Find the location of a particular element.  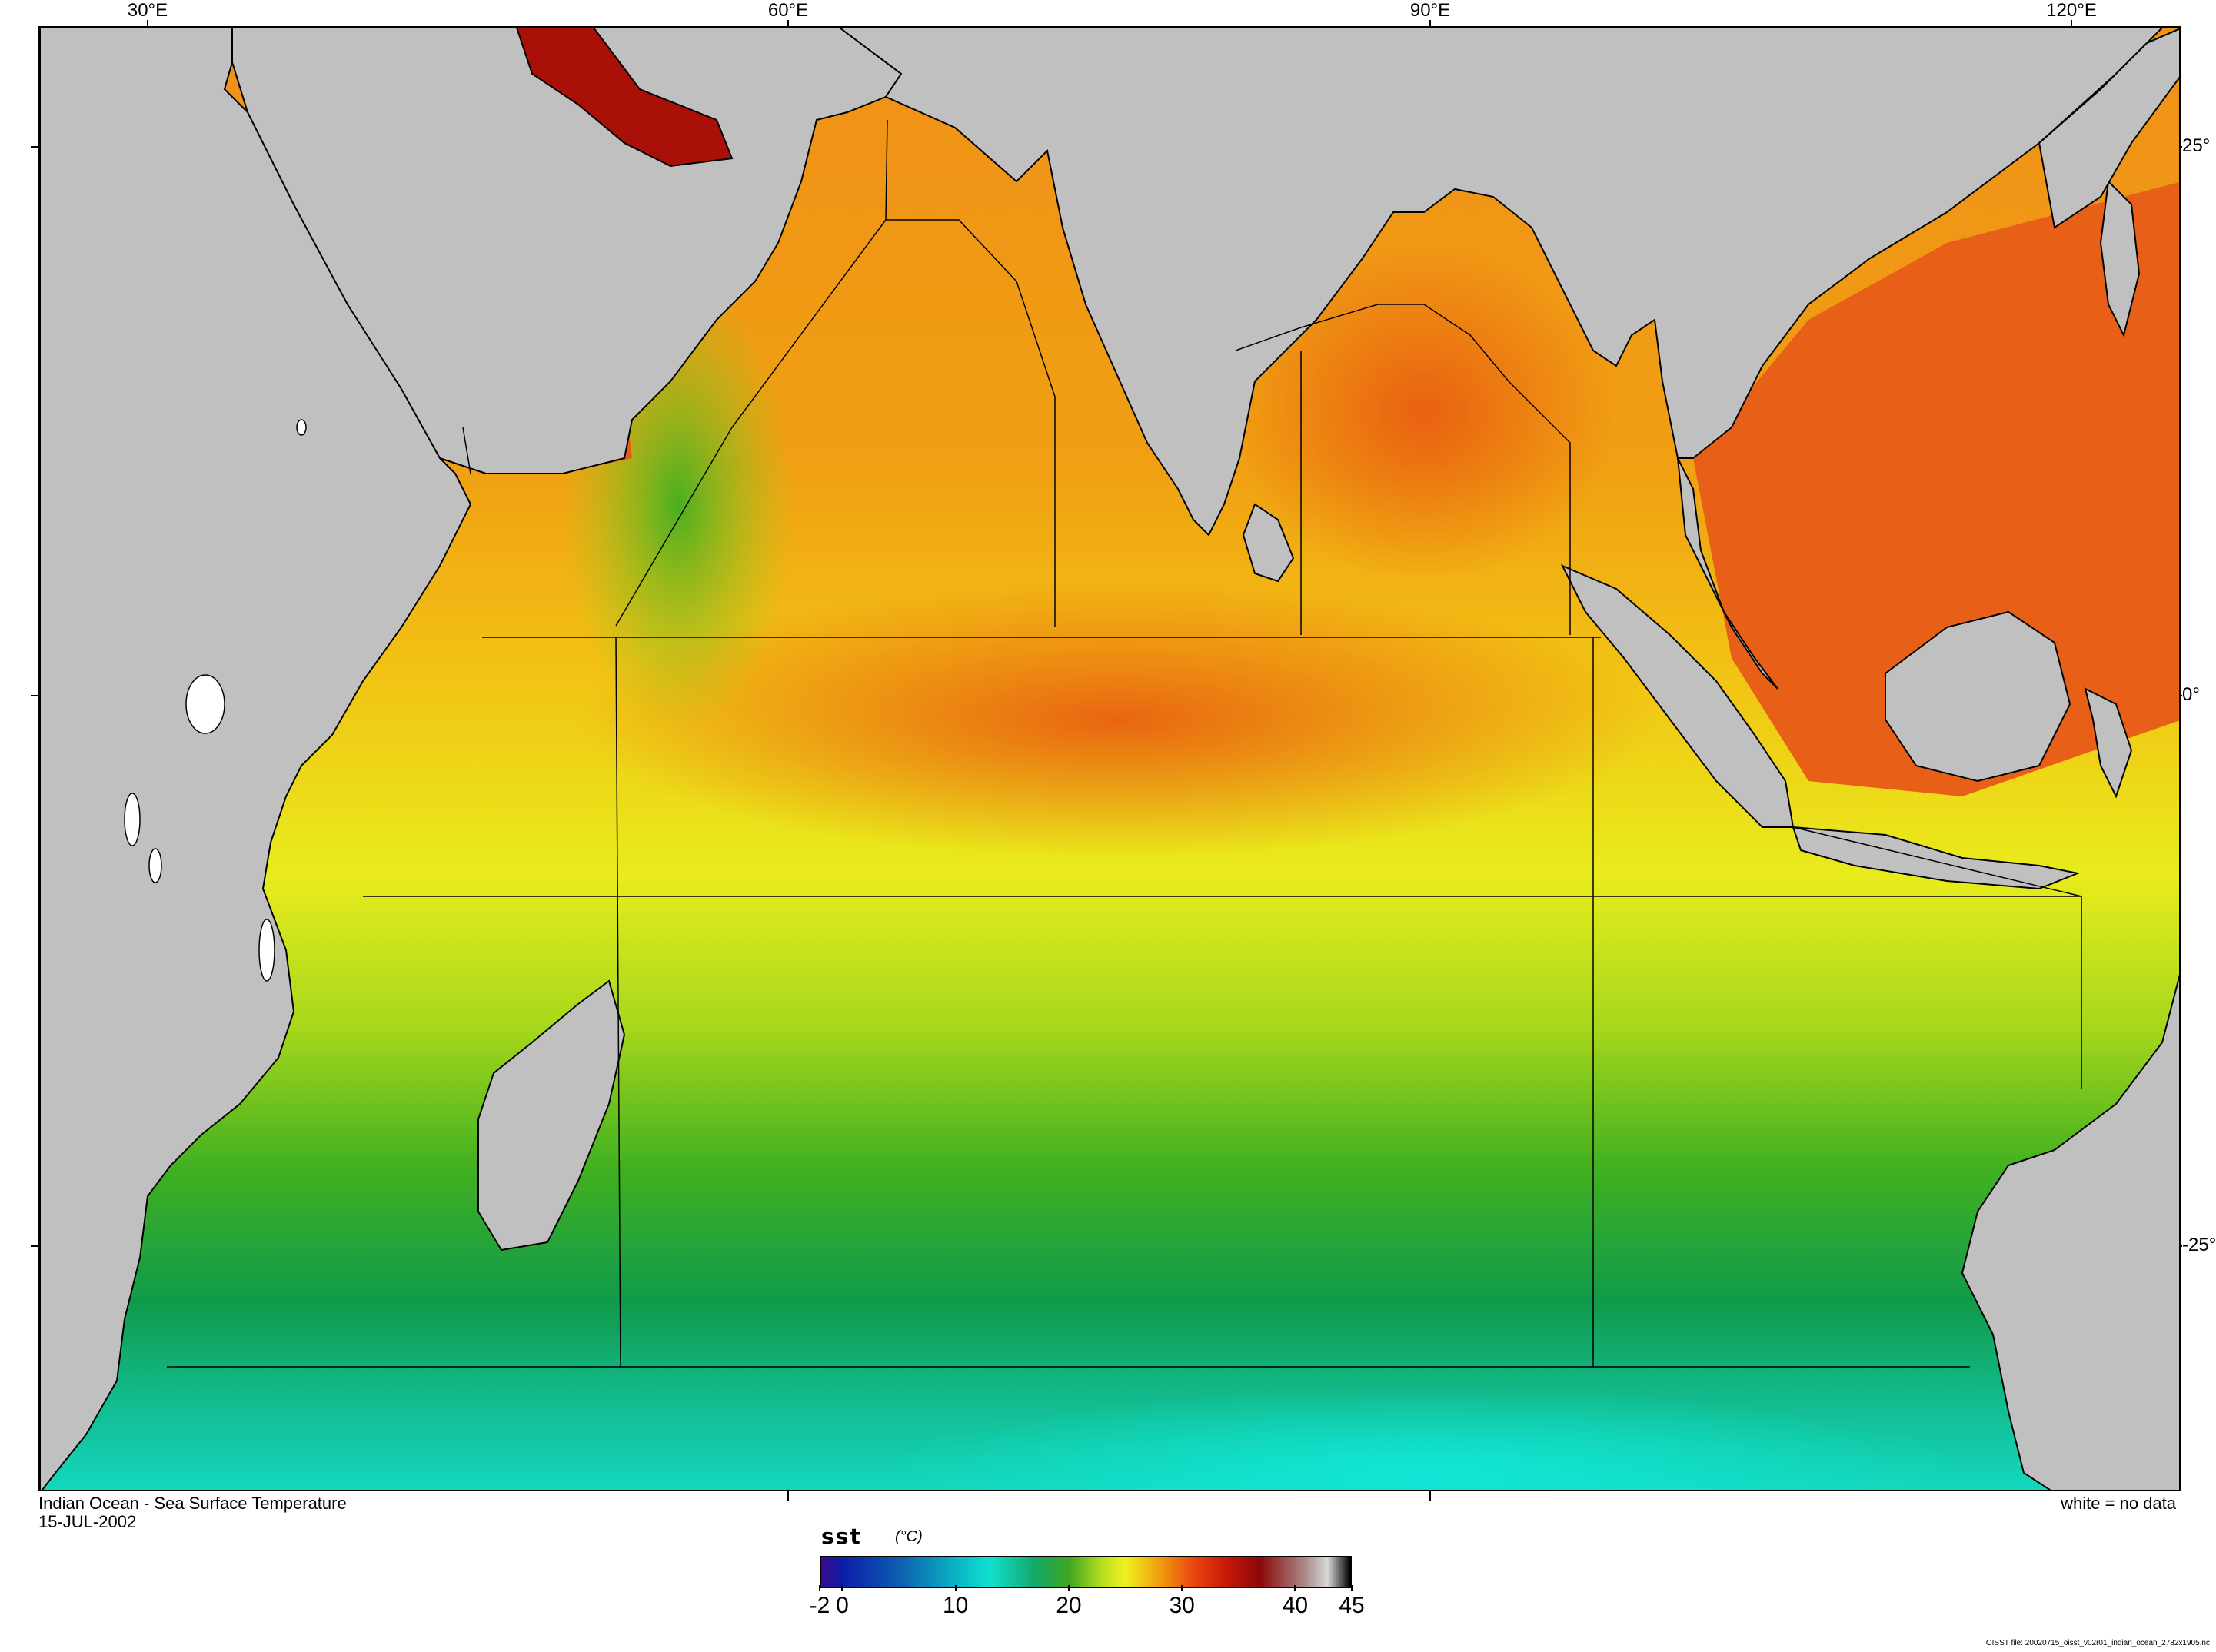

land-australia is located at coordinates (2070, 1232).